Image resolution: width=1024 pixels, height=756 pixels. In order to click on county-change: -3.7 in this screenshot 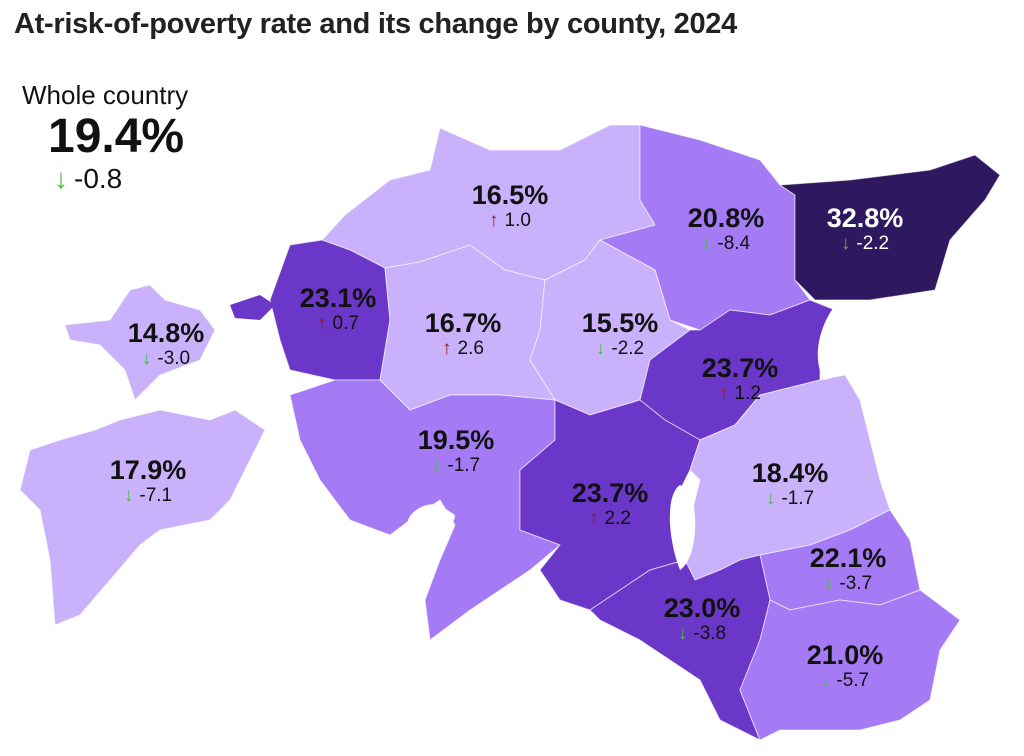, I will do `click(856, 583)`.